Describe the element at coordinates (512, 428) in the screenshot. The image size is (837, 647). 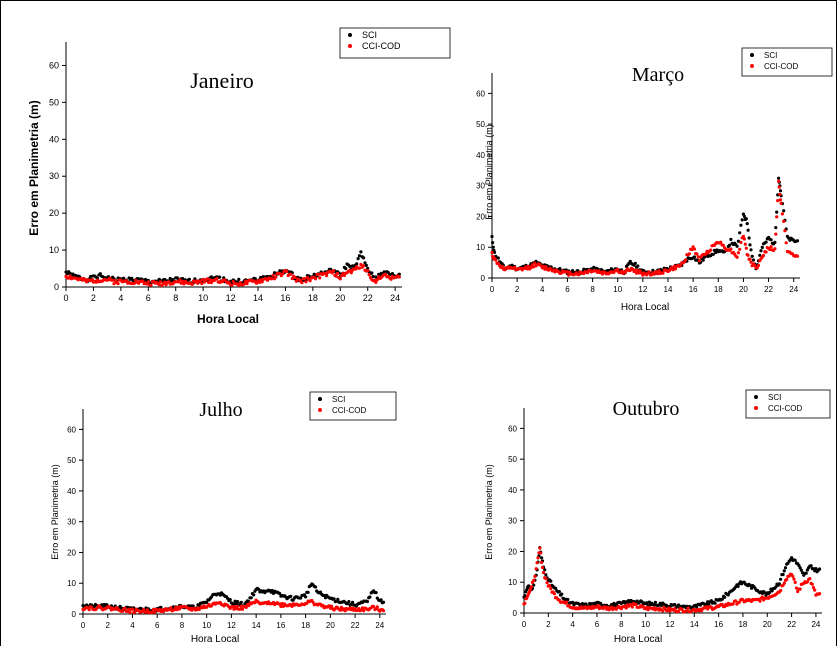
I see `y-tick-label: 60` at that location.